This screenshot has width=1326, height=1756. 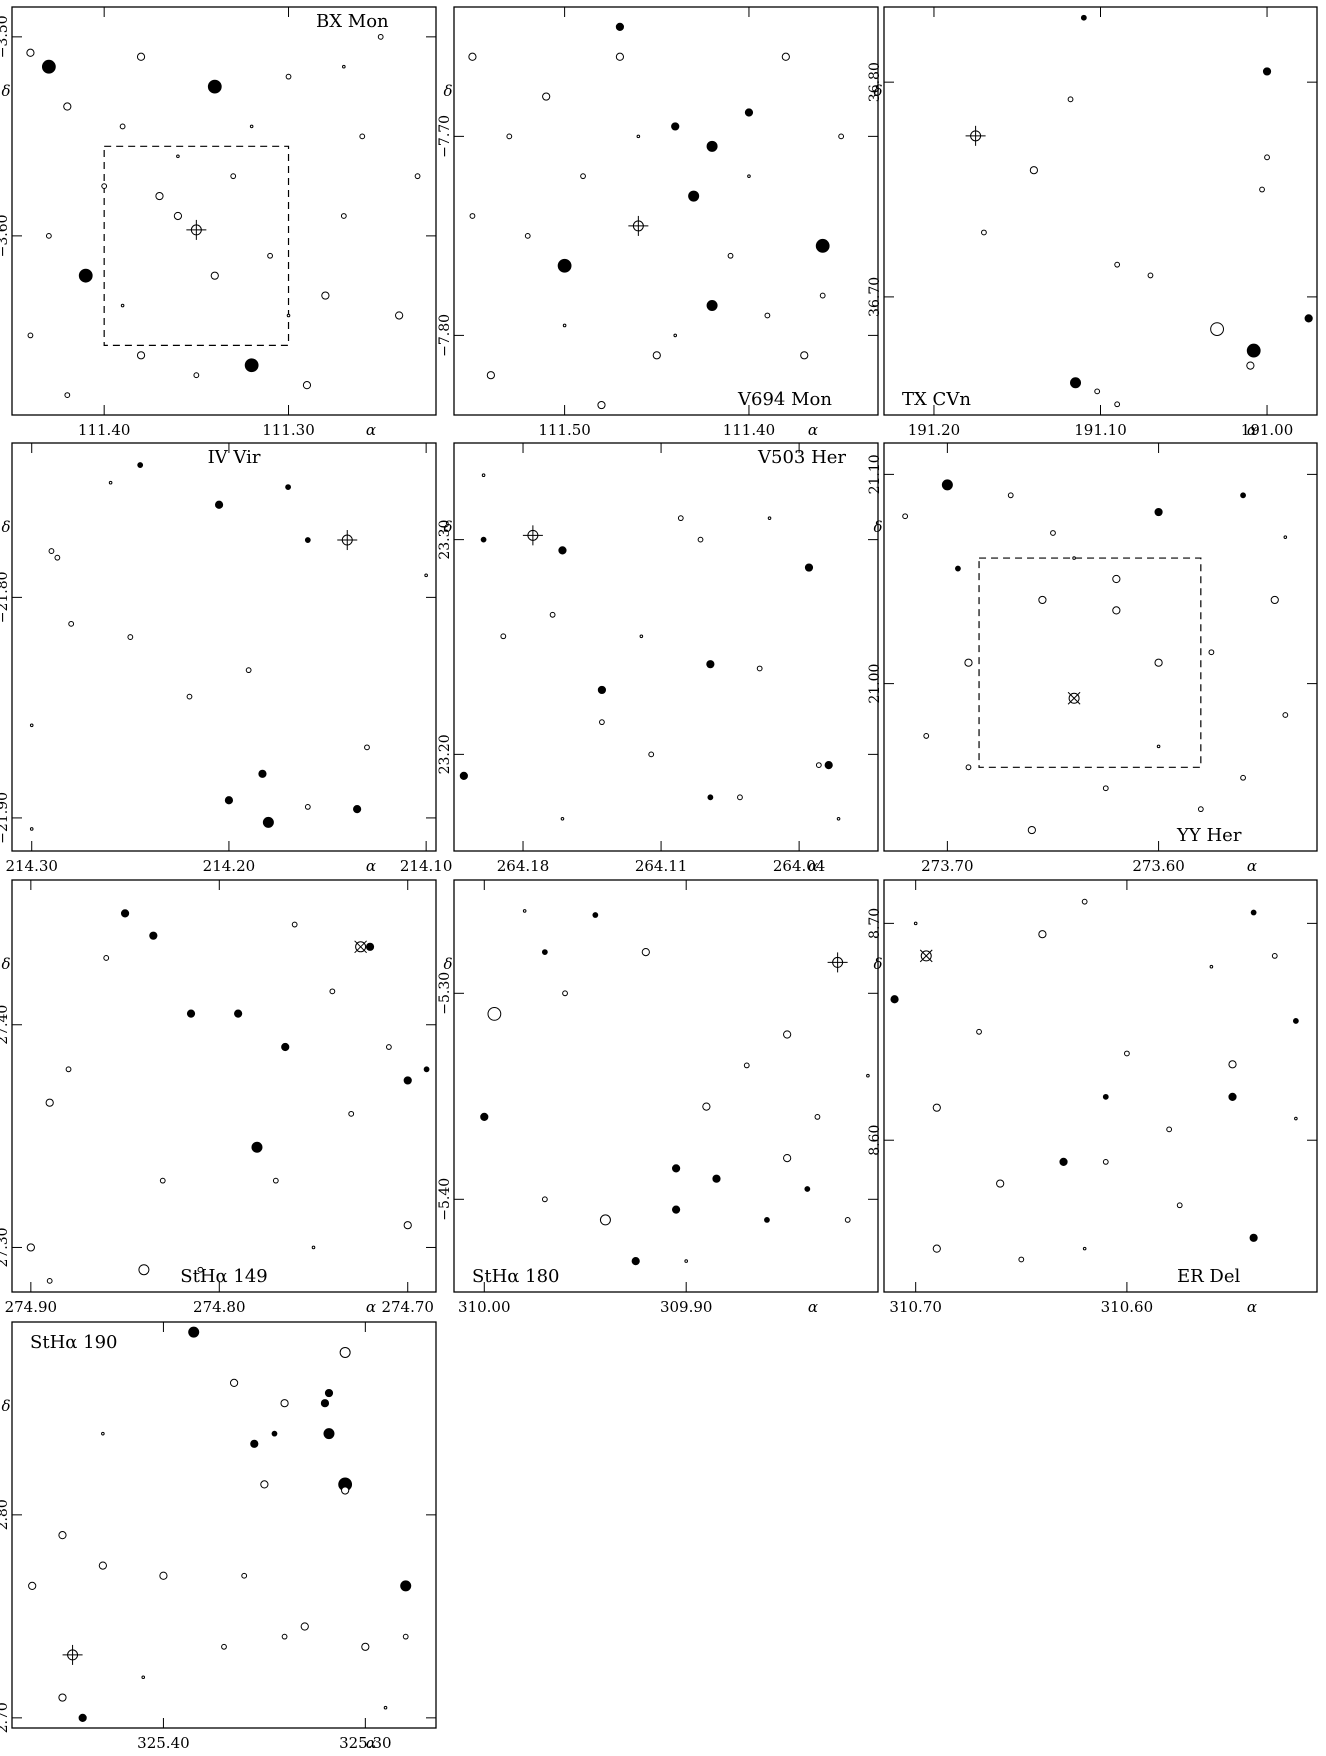 What do you see at coordinates (5, 235) in the screenshot?
I see `y-tick-label: −3.60` at bounding box center [5, 235].